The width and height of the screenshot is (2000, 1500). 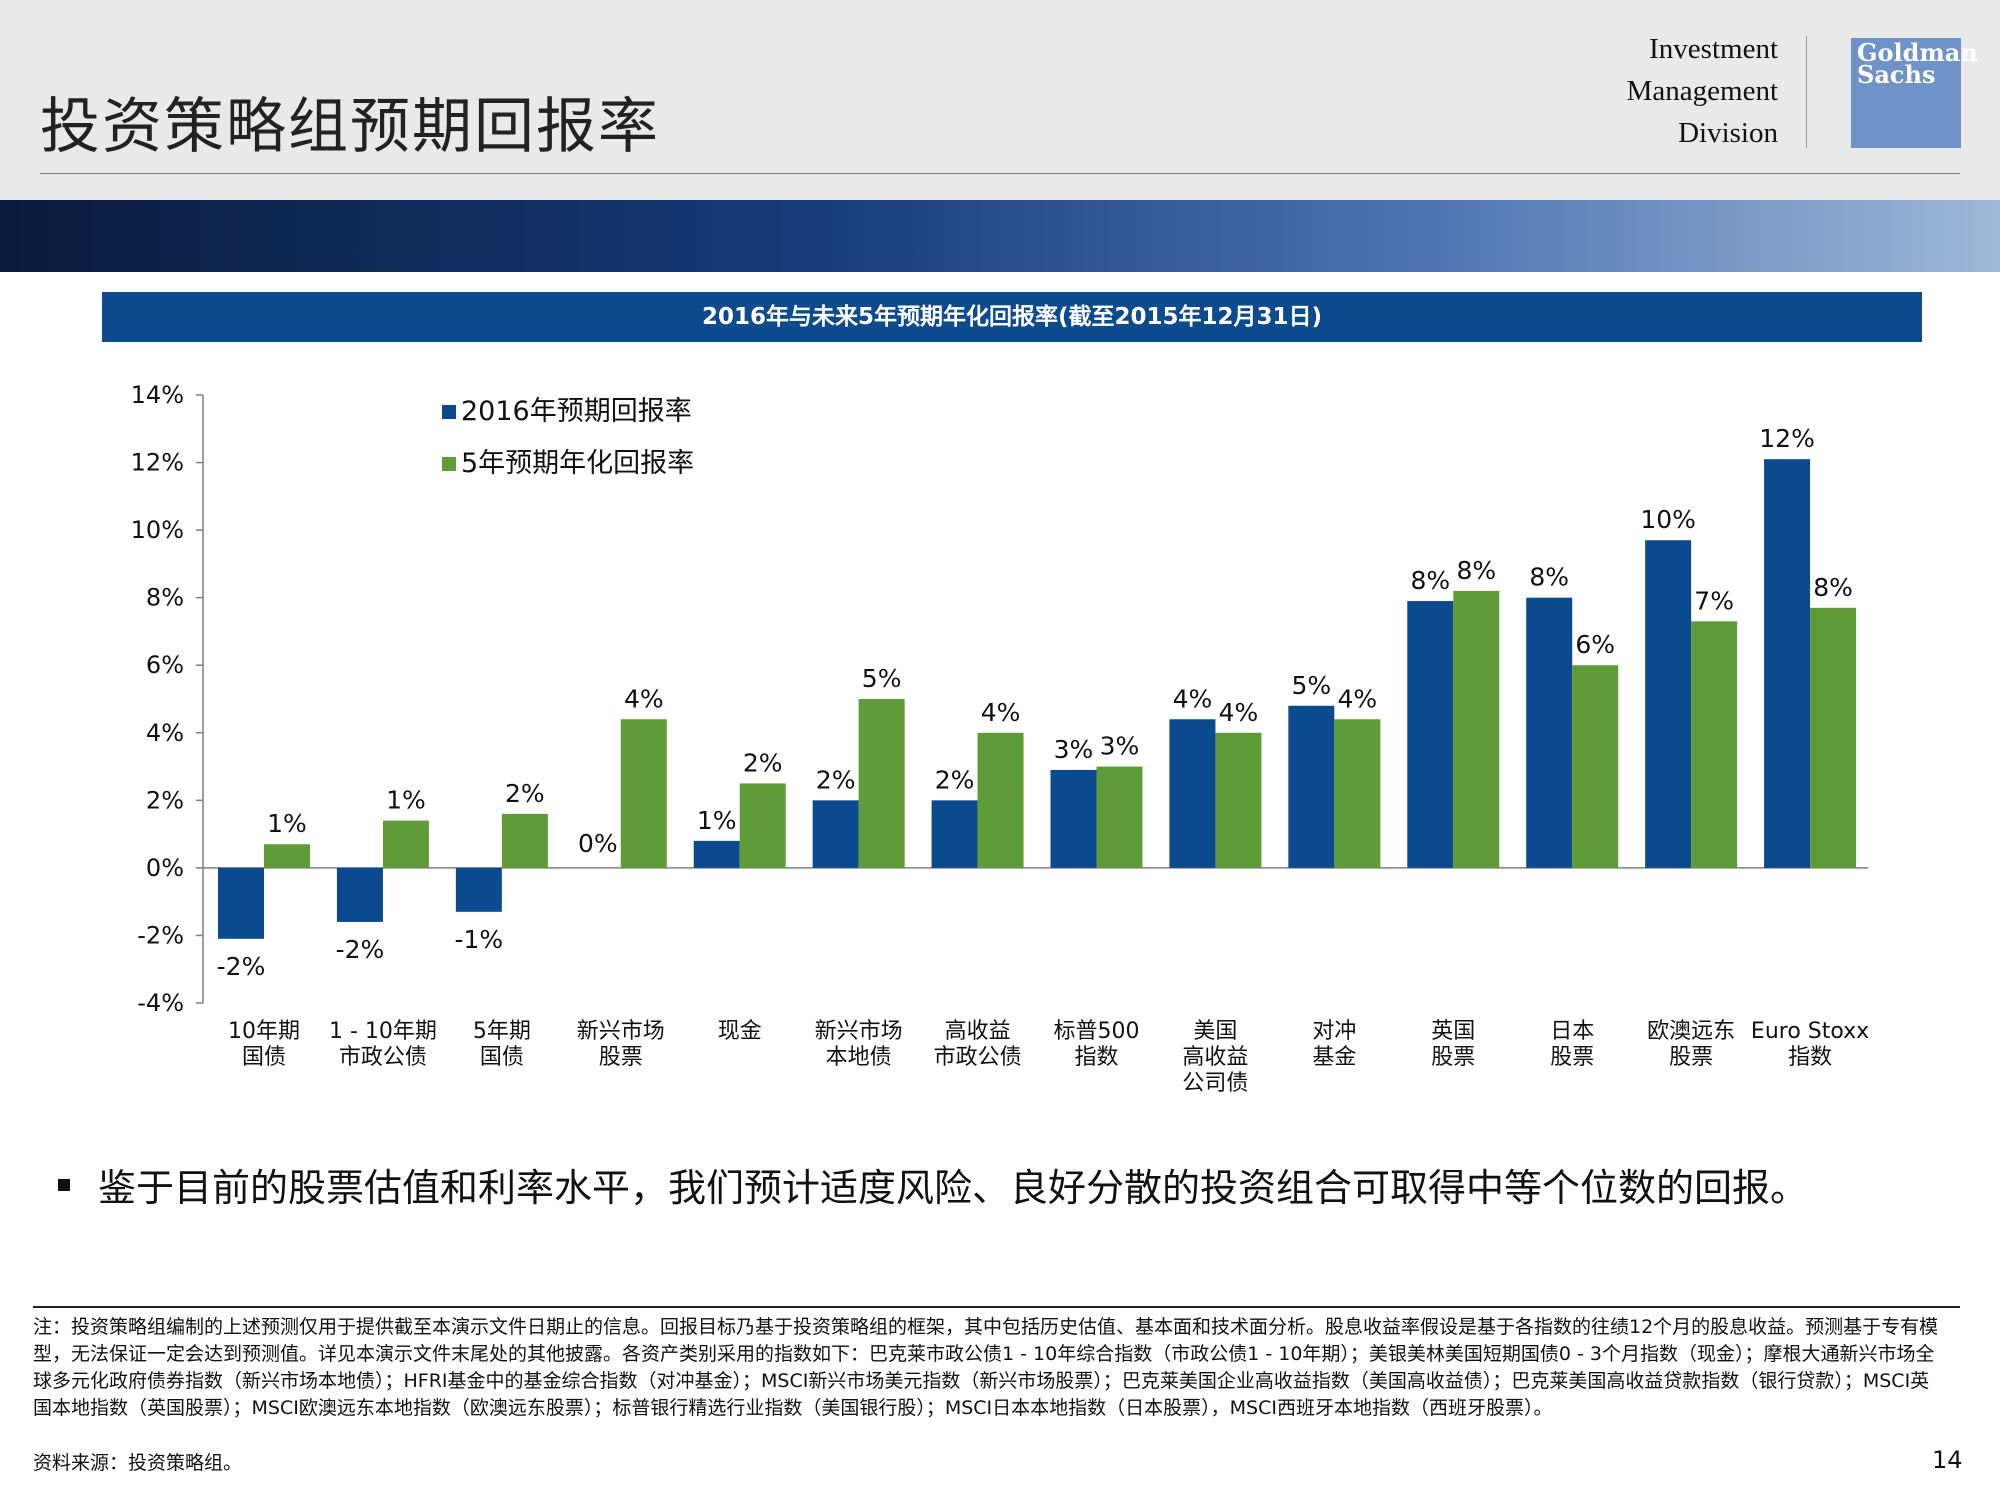 What do you see at coordinates (157, 463) in the screenshot?
I see `y-tick-label: 12%` at bounding box center [157, 463].